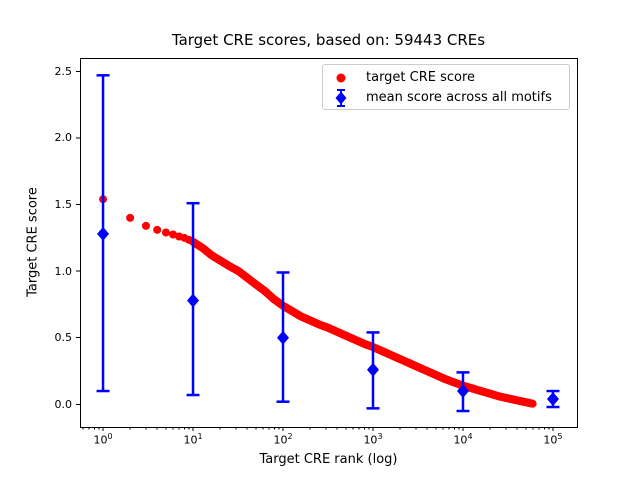 The height and width of the screenshot is (480, 640). Describe the element at coordinates (341, 98) in the screenshot. I see `legend-diamond-errorbar-icon` at that location.